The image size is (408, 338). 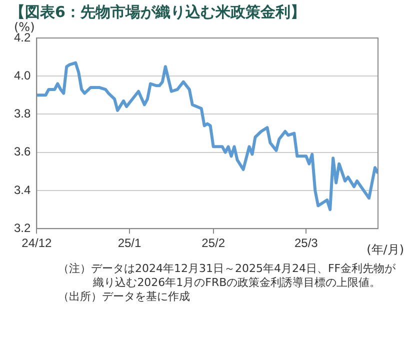 What do you see at coordinates (214, 243) in the screenshot?
I see `x-tick-label: 25/2` at bounding box center [214, 243].